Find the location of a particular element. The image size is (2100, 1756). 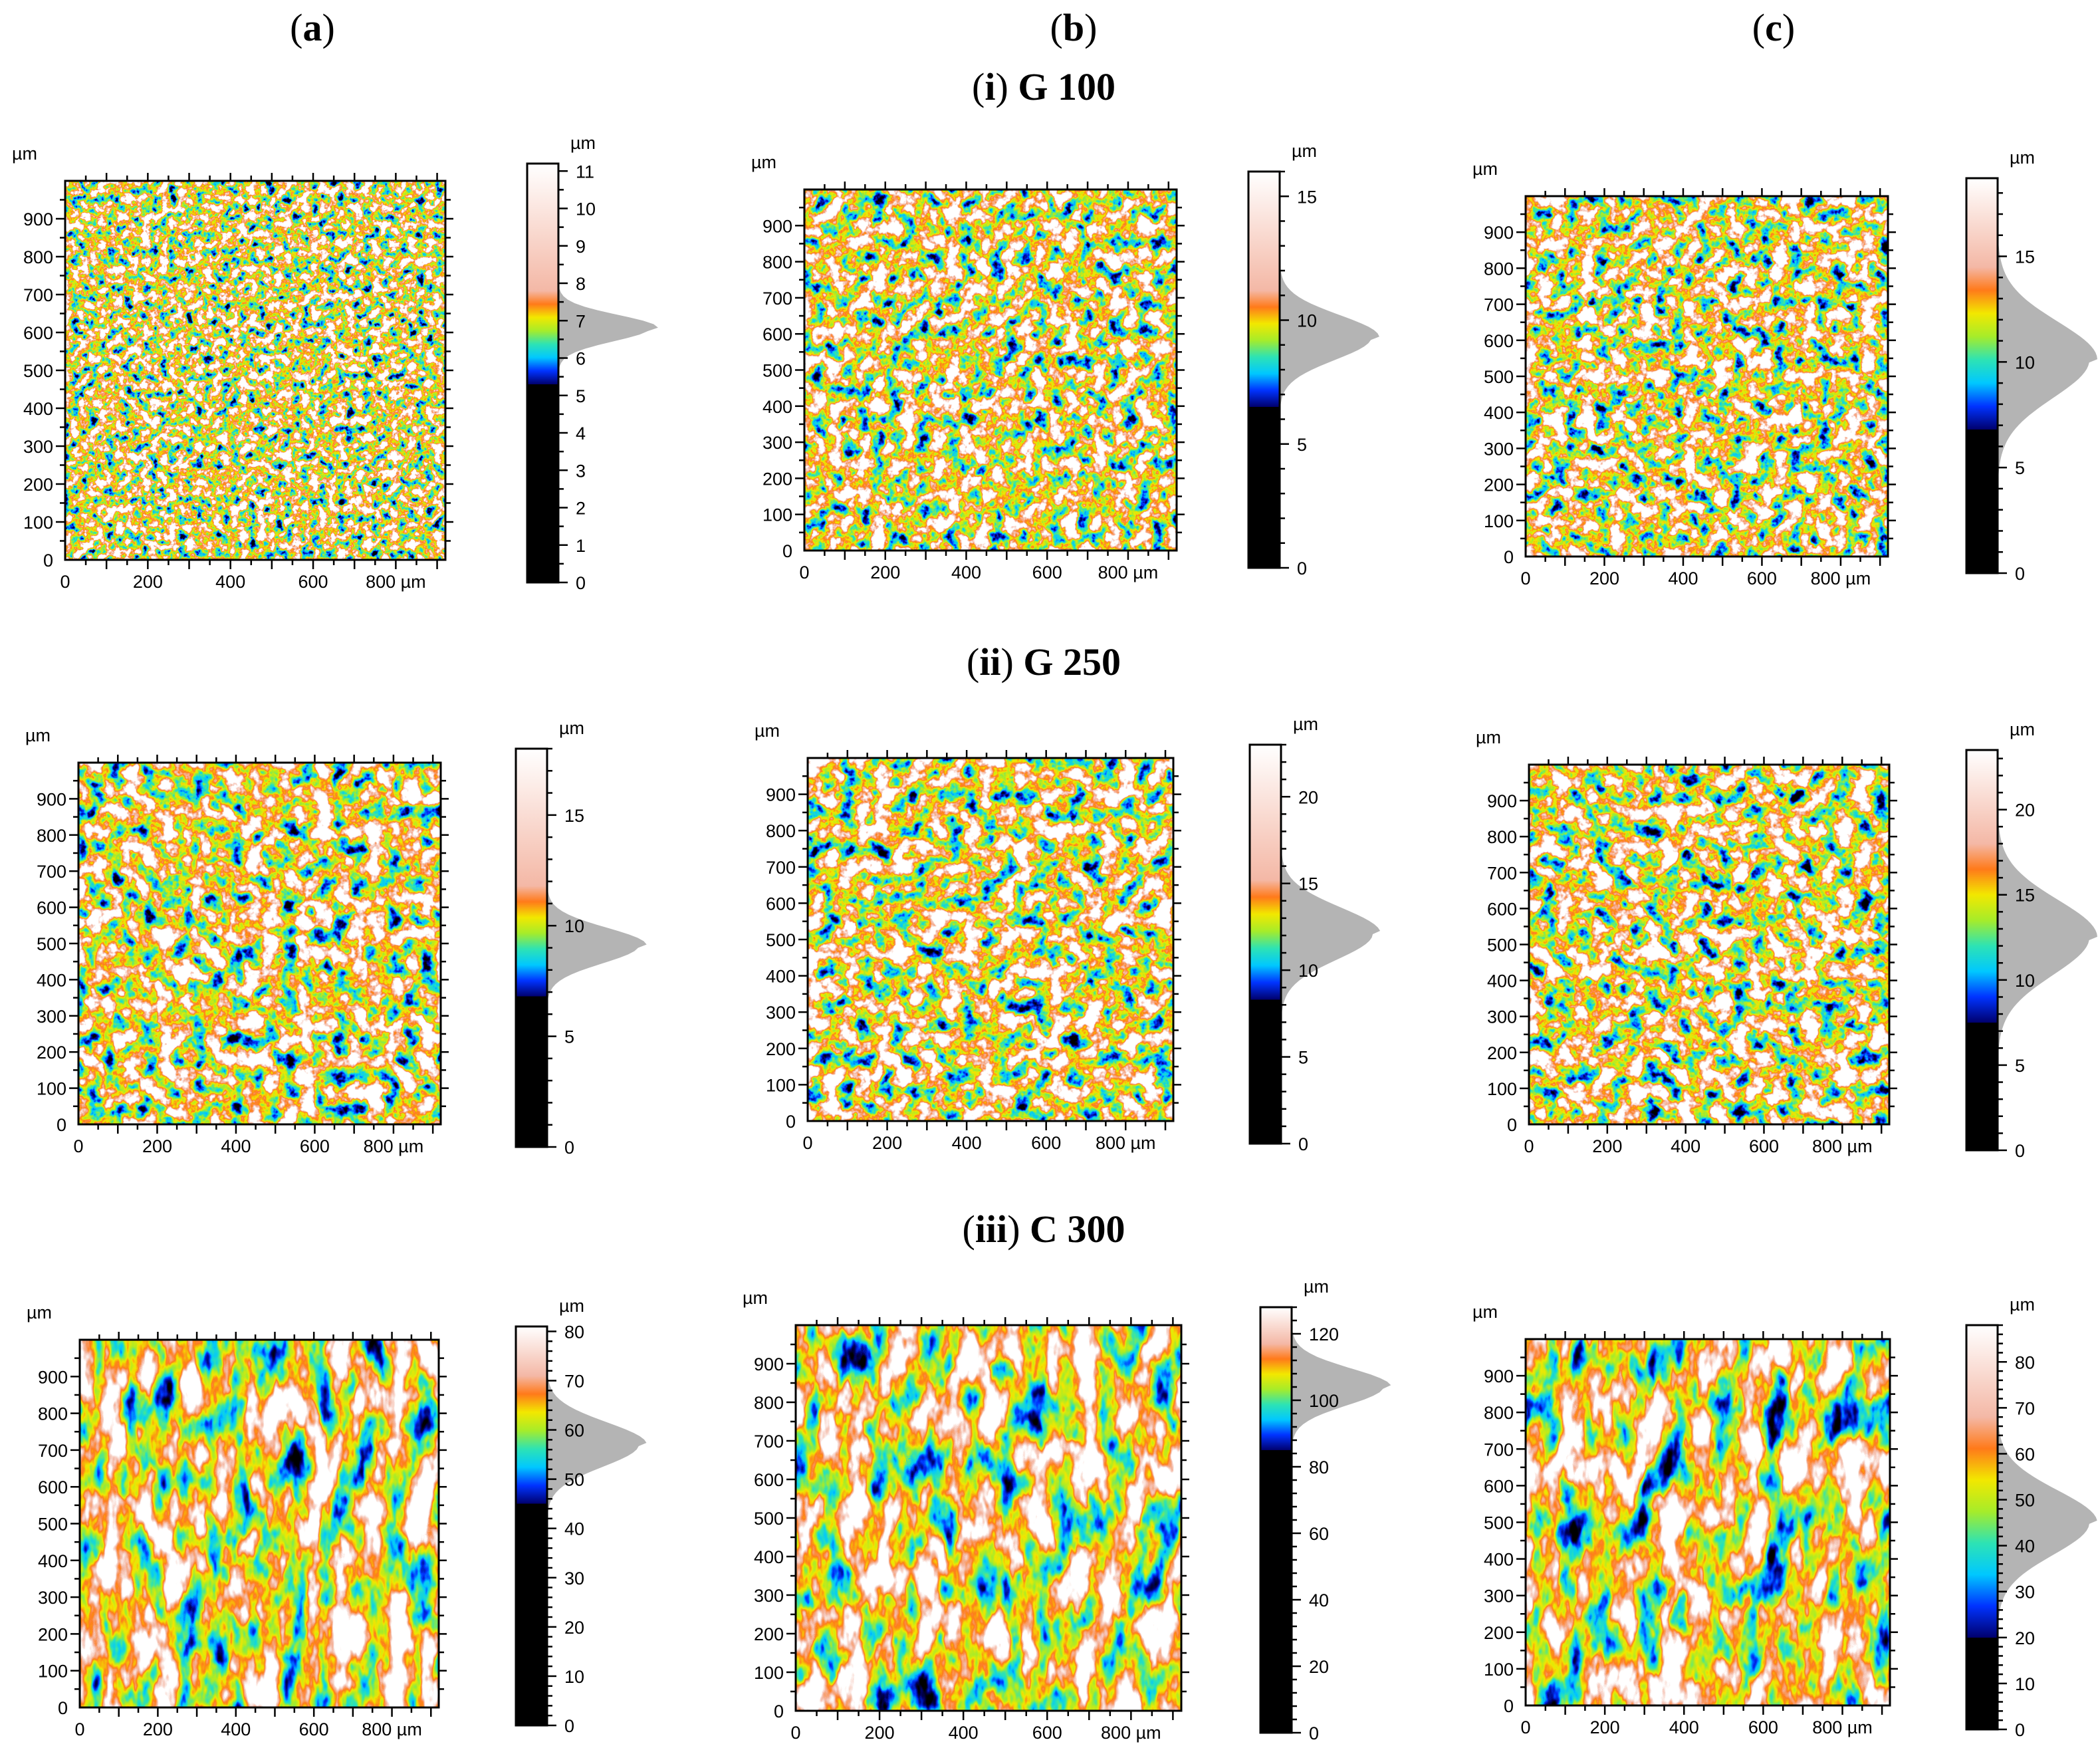

height-map-ii-c is located at coordinates (1709, 944).